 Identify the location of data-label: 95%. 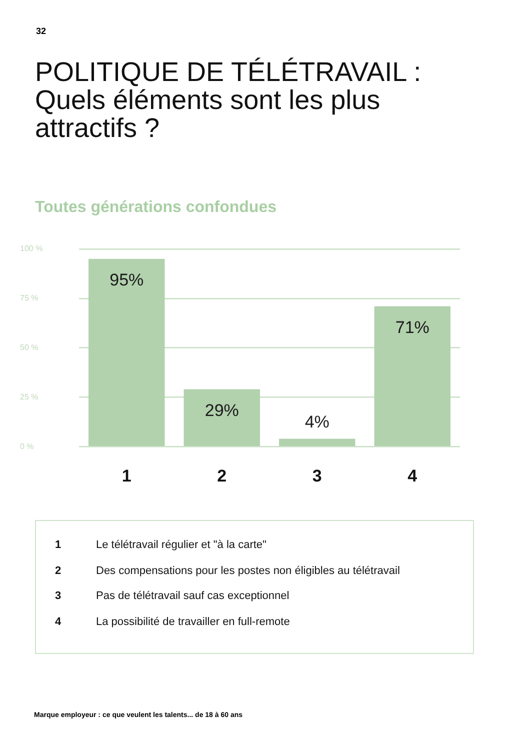
(127, 280).